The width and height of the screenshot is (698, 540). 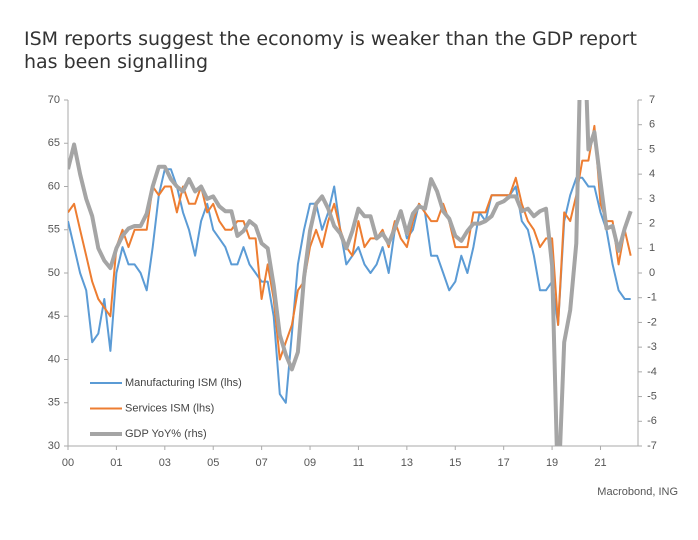 I want to click on y-tick-label: 35, so click(x=54, y=403).